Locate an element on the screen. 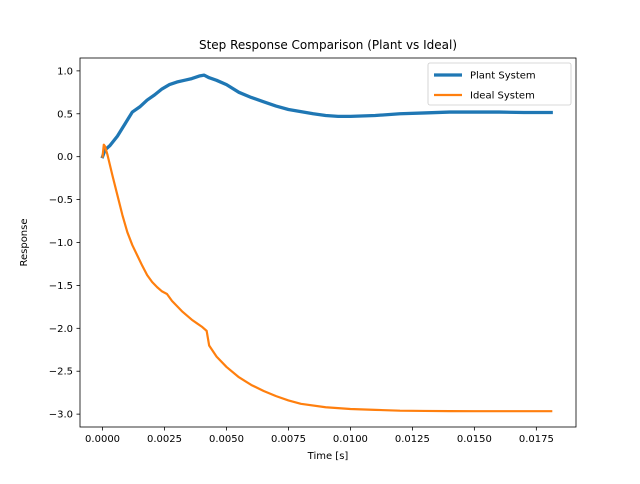 The height and width of the screenshot is (484, 640). x-tick-label: 0.0075 is located at coordinates (288, 439).